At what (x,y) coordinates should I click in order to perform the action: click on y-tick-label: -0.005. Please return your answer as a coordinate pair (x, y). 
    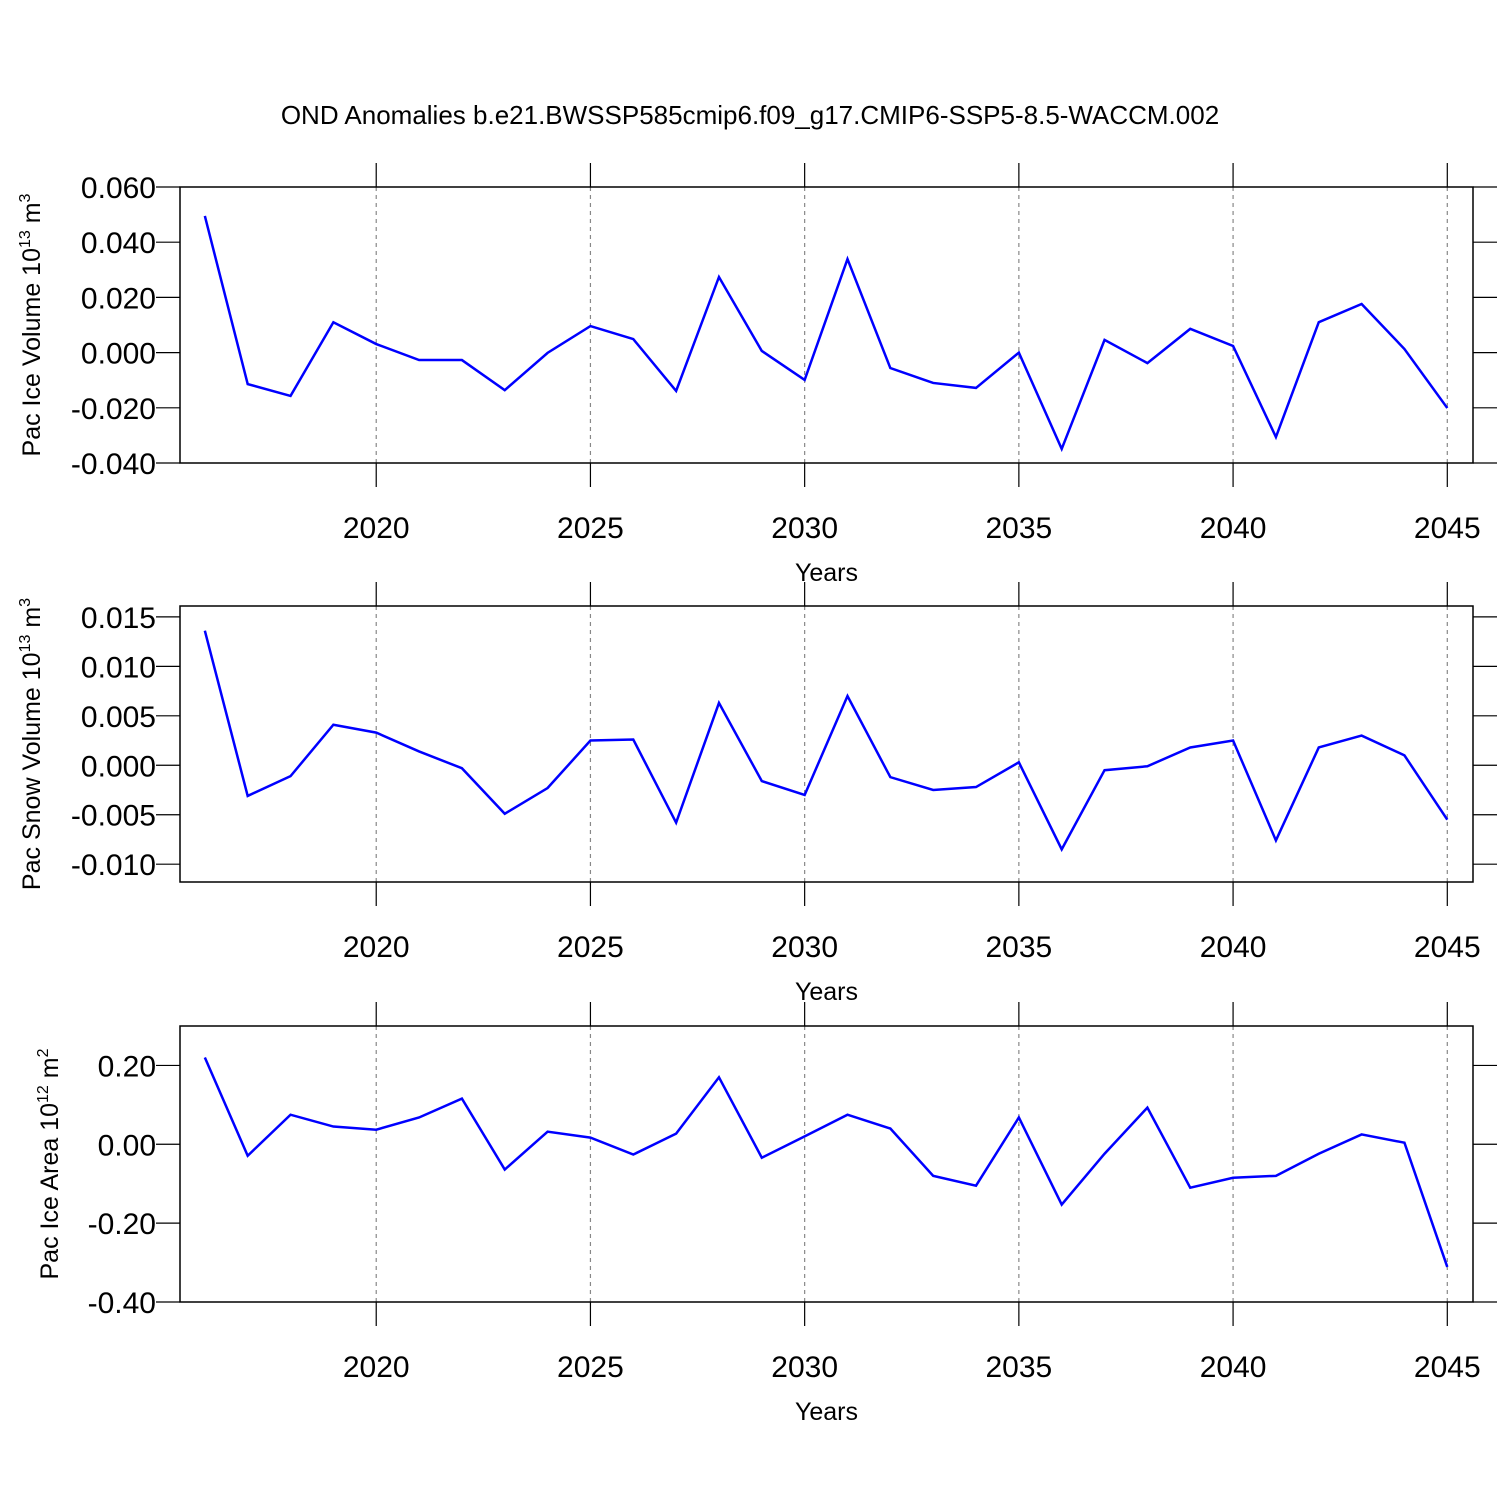
    Looking at the image, I should click on (113, 816).